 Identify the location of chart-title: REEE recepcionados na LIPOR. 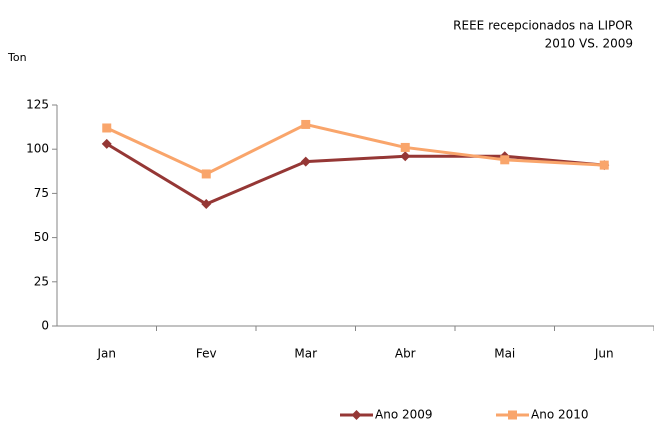
(543, 26).